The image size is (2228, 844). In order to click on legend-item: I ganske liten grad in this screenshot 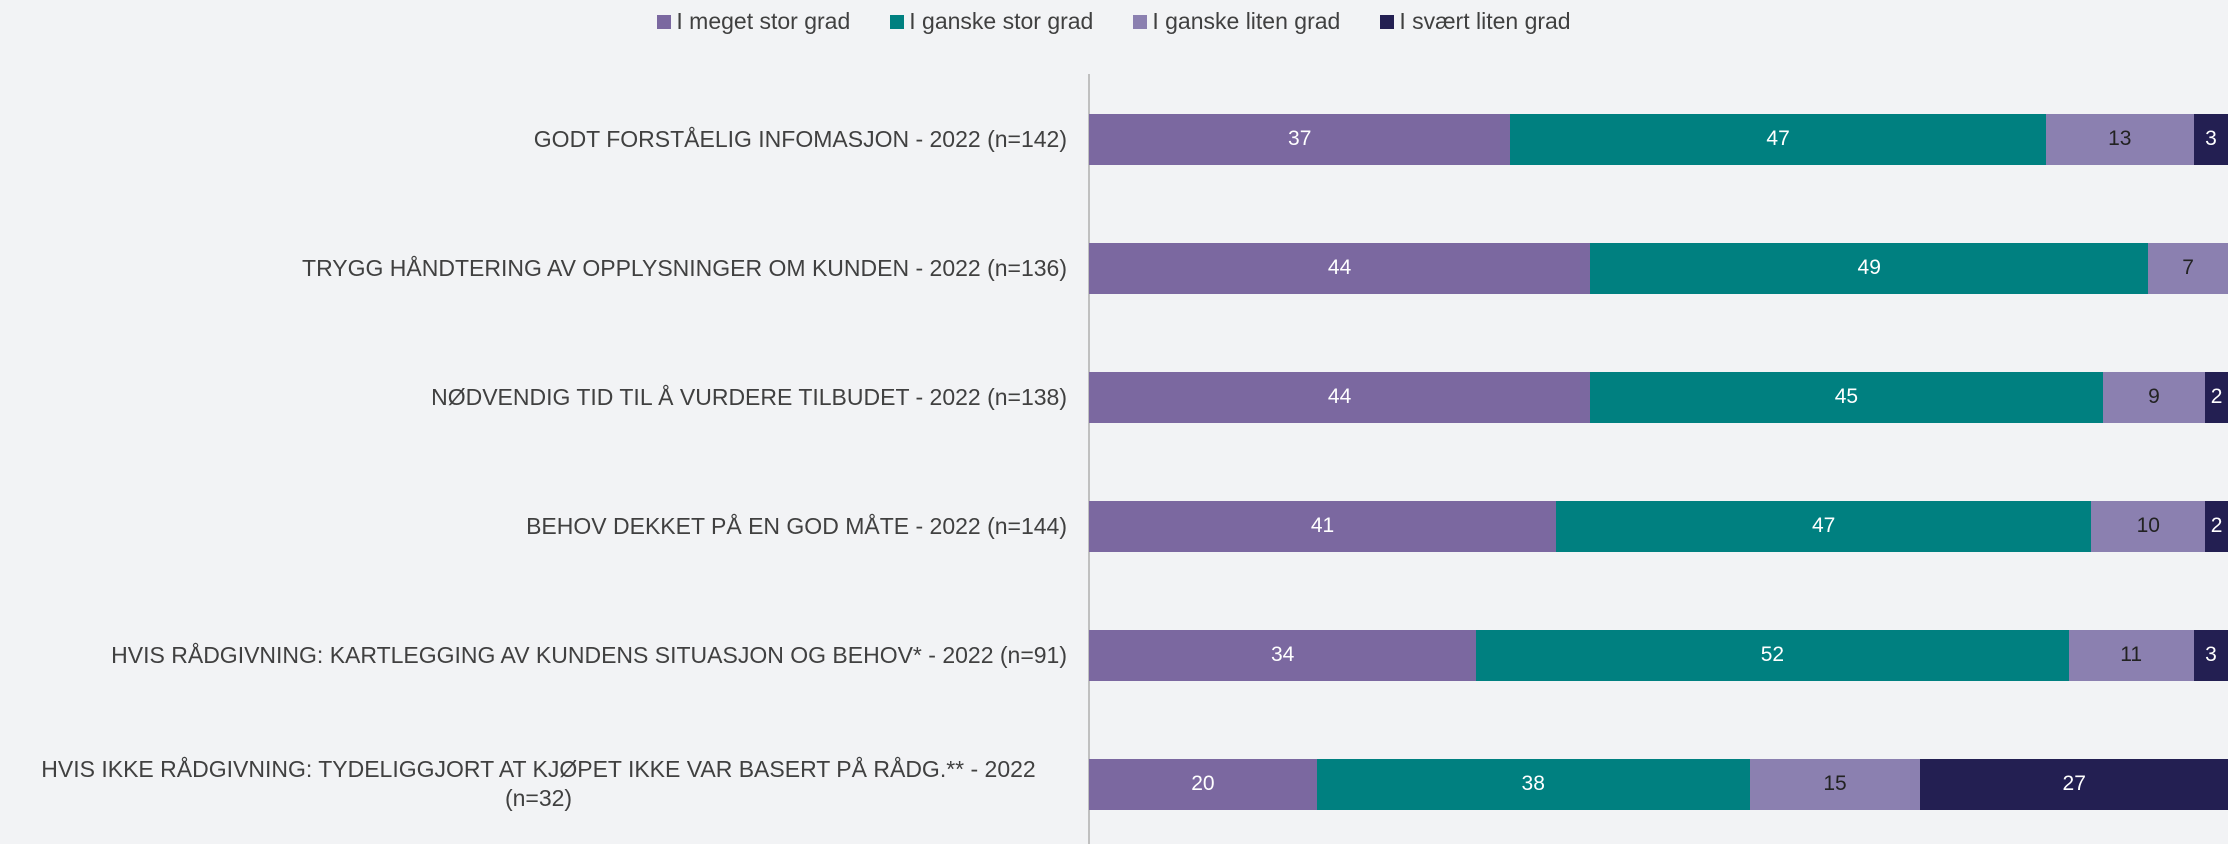, I will do `click(1236, 21)`.